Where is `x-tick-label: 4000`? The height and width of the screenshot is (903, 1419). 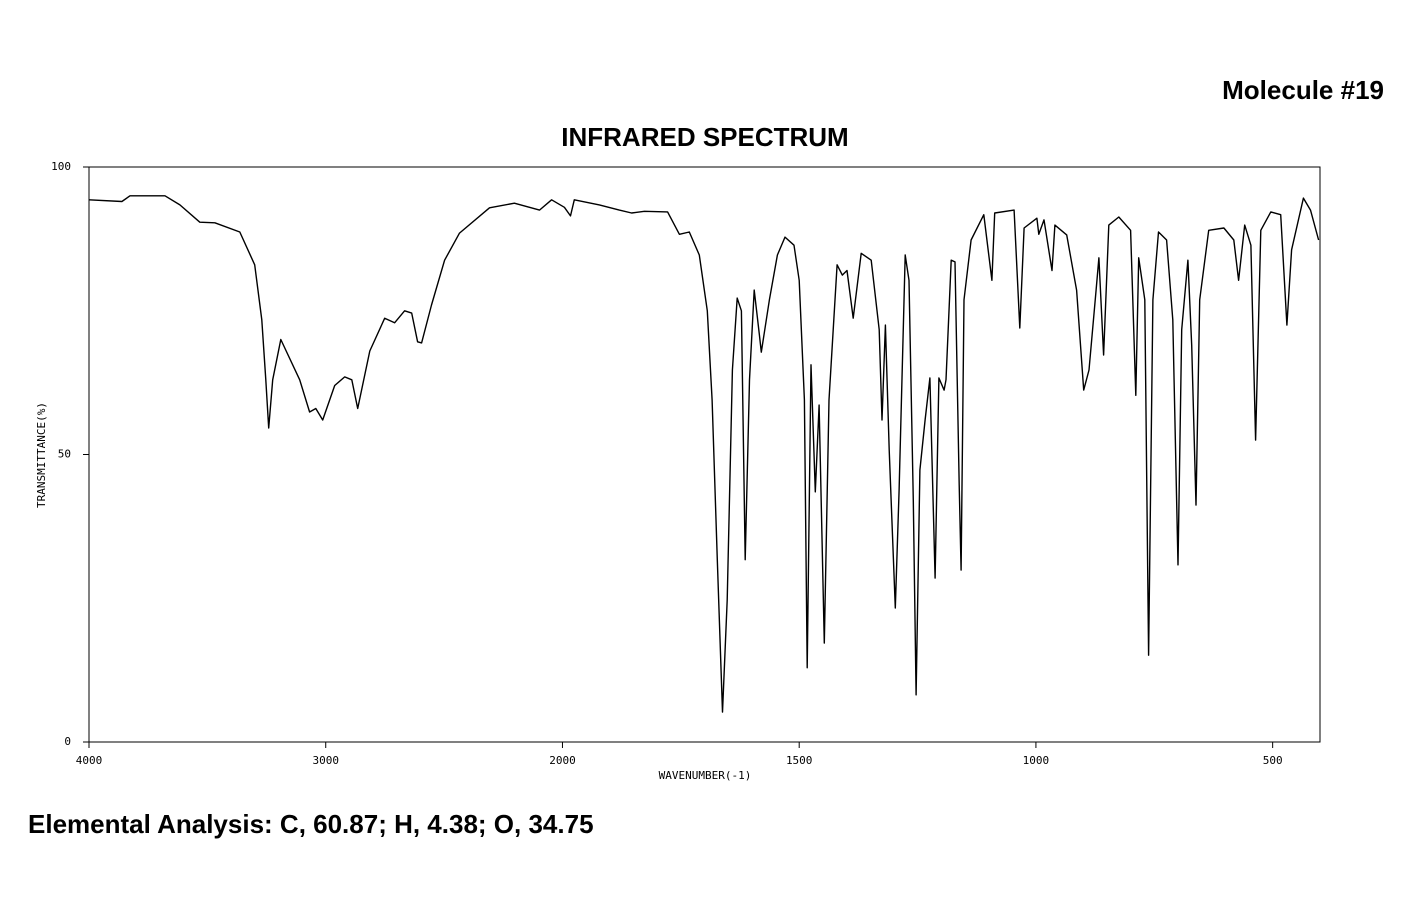 x-tick-label: 4000 is located at coordinates (89, 760).